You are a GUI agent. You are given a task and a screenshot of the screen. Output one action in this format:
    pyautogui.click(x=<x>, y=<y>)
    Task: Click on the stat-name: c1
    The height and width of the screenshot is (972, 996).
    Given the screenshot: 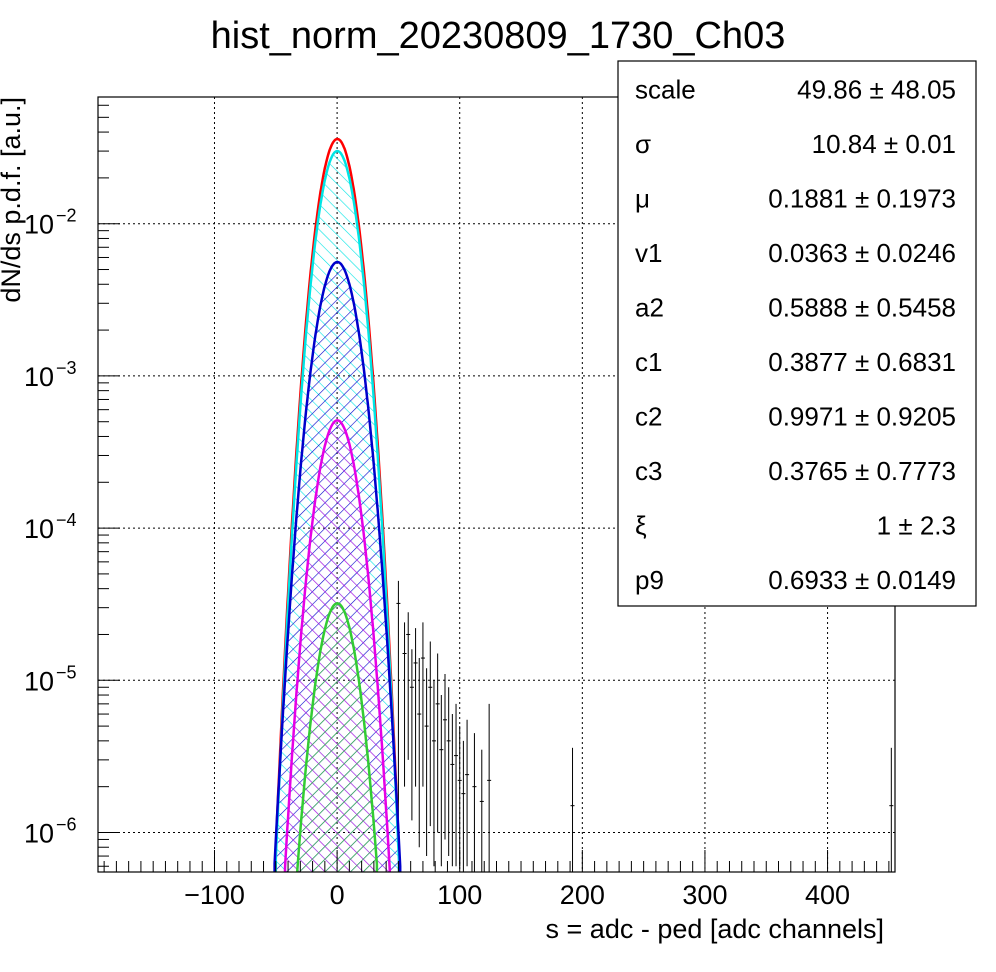 What is the action you would take?
    pyautogui.click(x=648, y=362)
    